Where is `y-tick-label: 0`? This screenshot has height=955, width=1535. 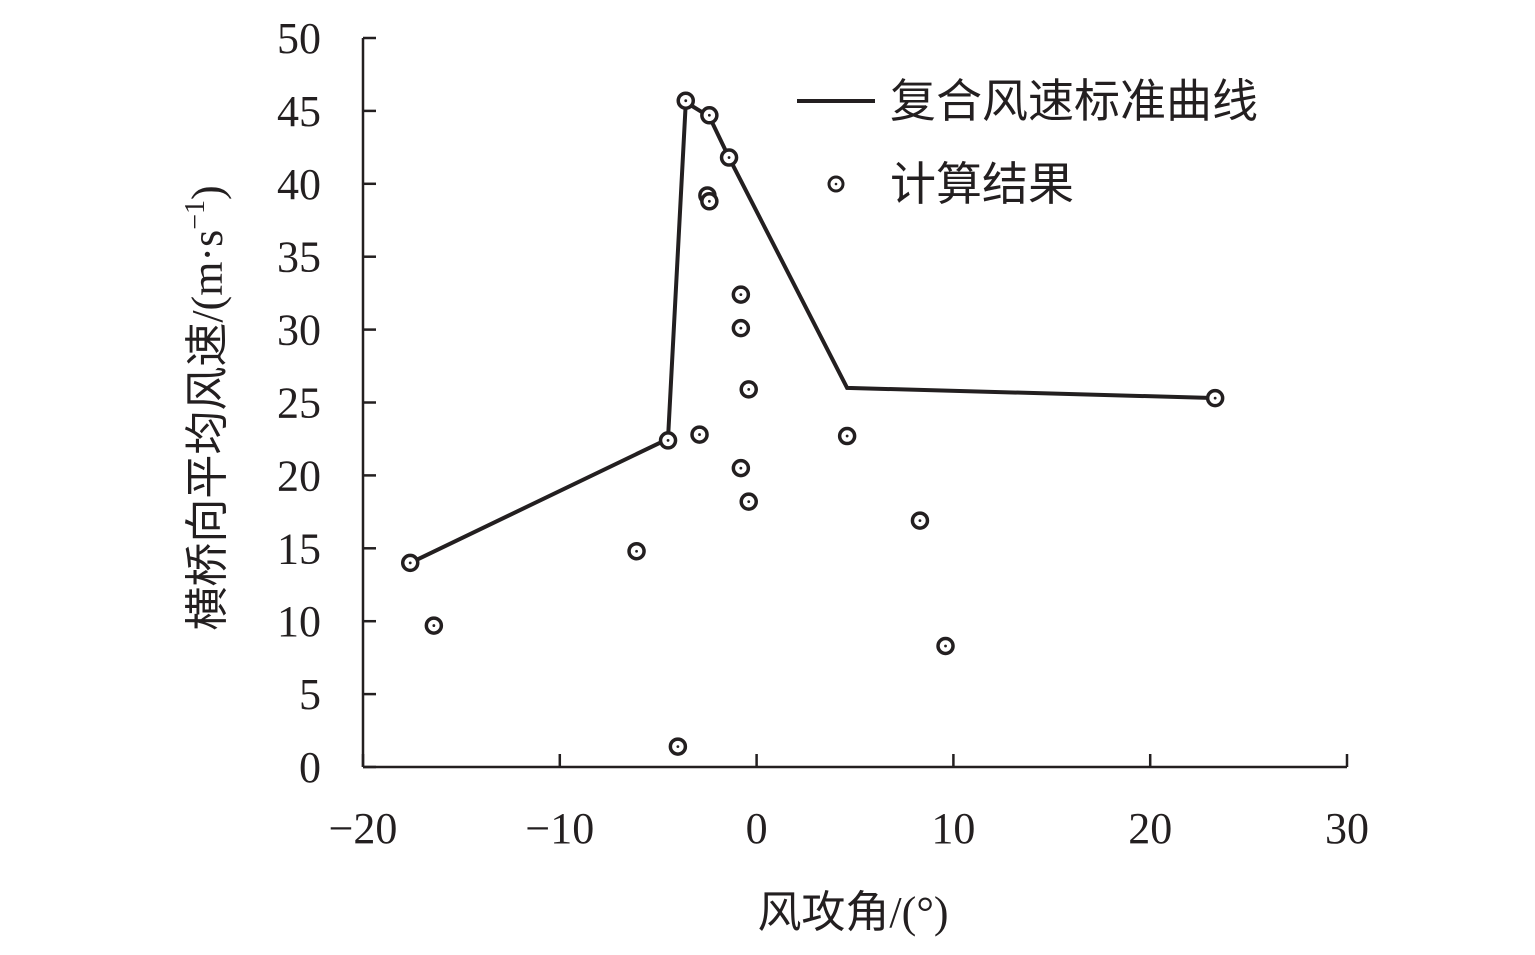
y-tick-label: 0 is located at coordinates (310, 767).